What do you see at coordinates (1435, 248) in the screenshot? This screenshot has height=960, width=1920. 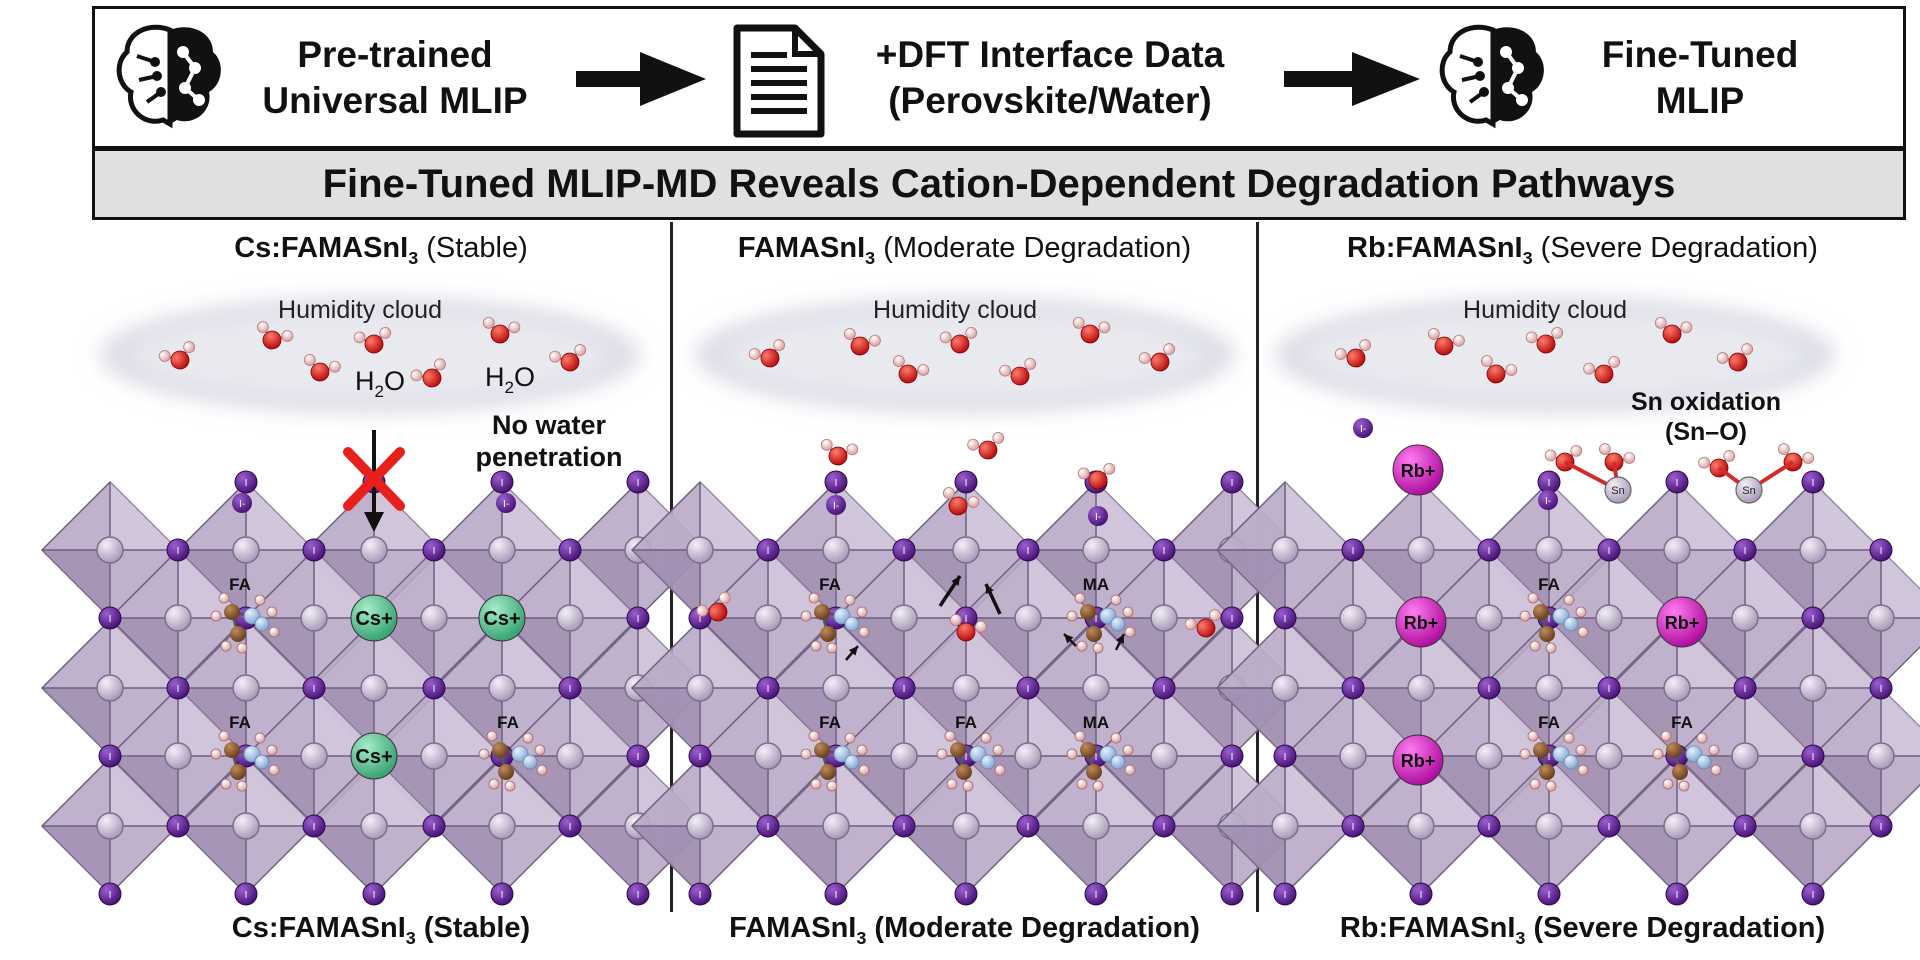 I see `panel-title-formula: Rb:FAMASnI` at bounding box center [1435, 248].